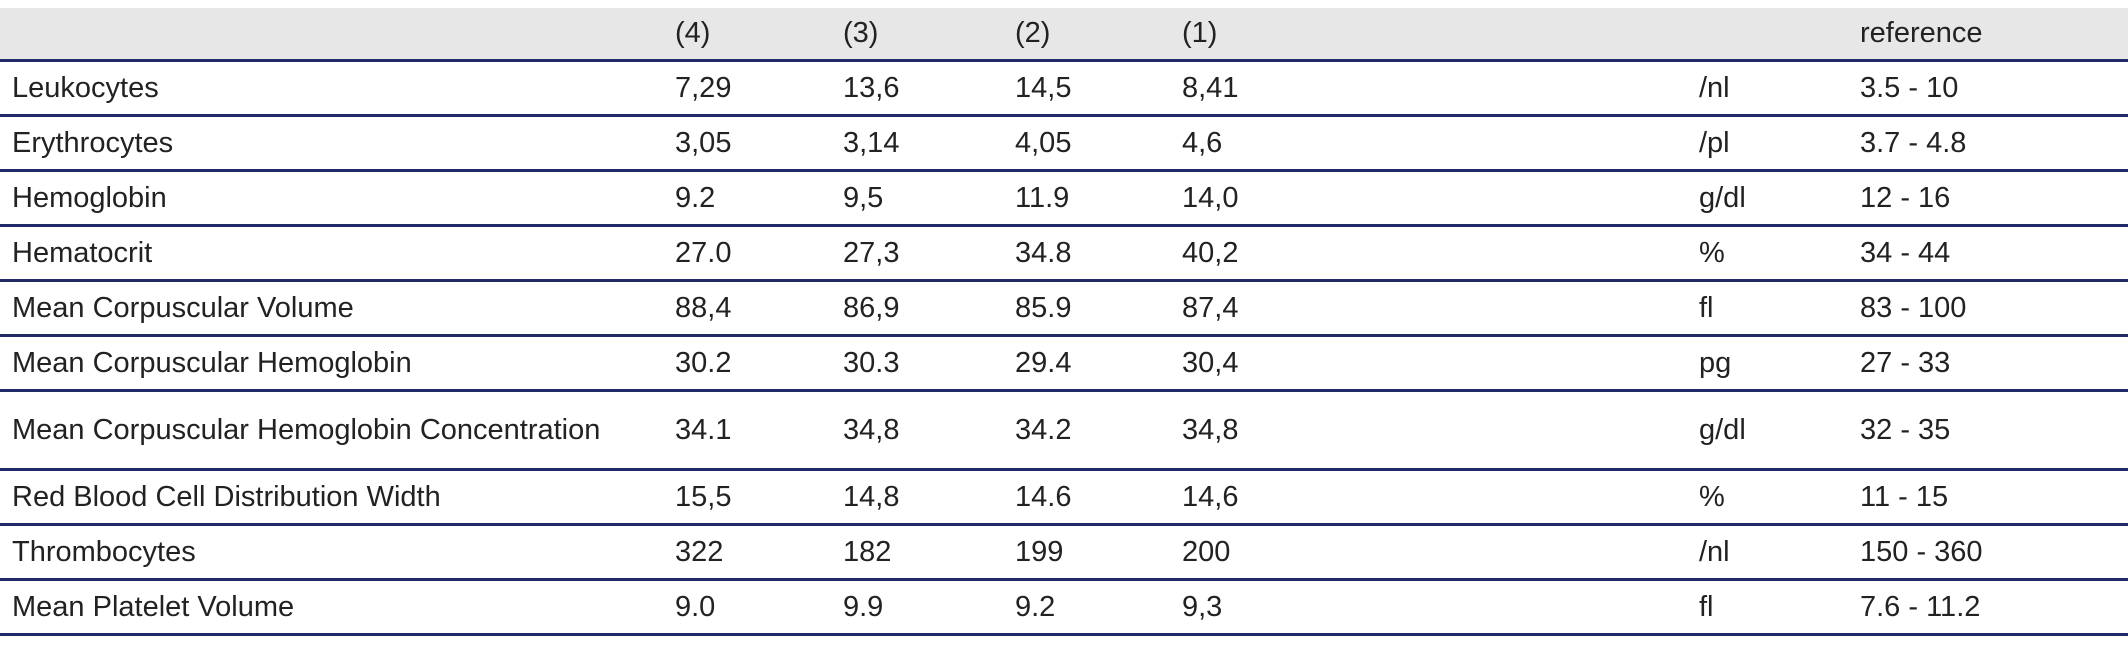 The width and height of the screenshot is (2128, 663). Describe the element at coordinates (1988, 552) in the screenshot. I see `reference-range: 150 - 360` at that location.